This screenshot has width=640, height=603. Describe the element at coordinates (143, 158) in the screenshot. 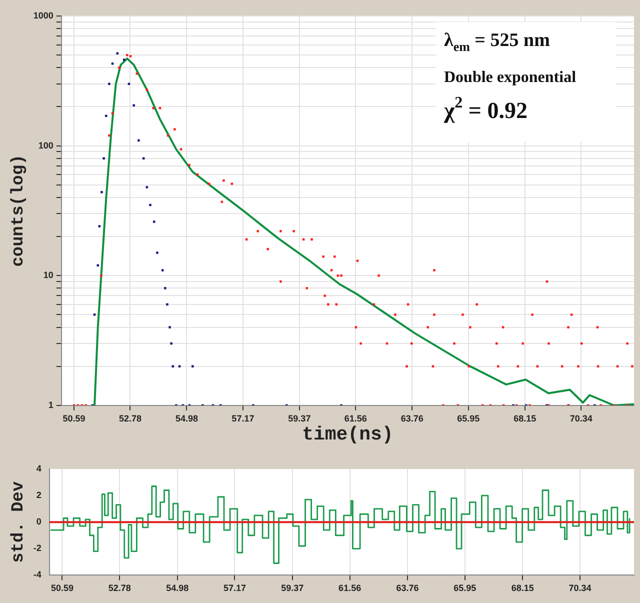

I see `point` at that location.